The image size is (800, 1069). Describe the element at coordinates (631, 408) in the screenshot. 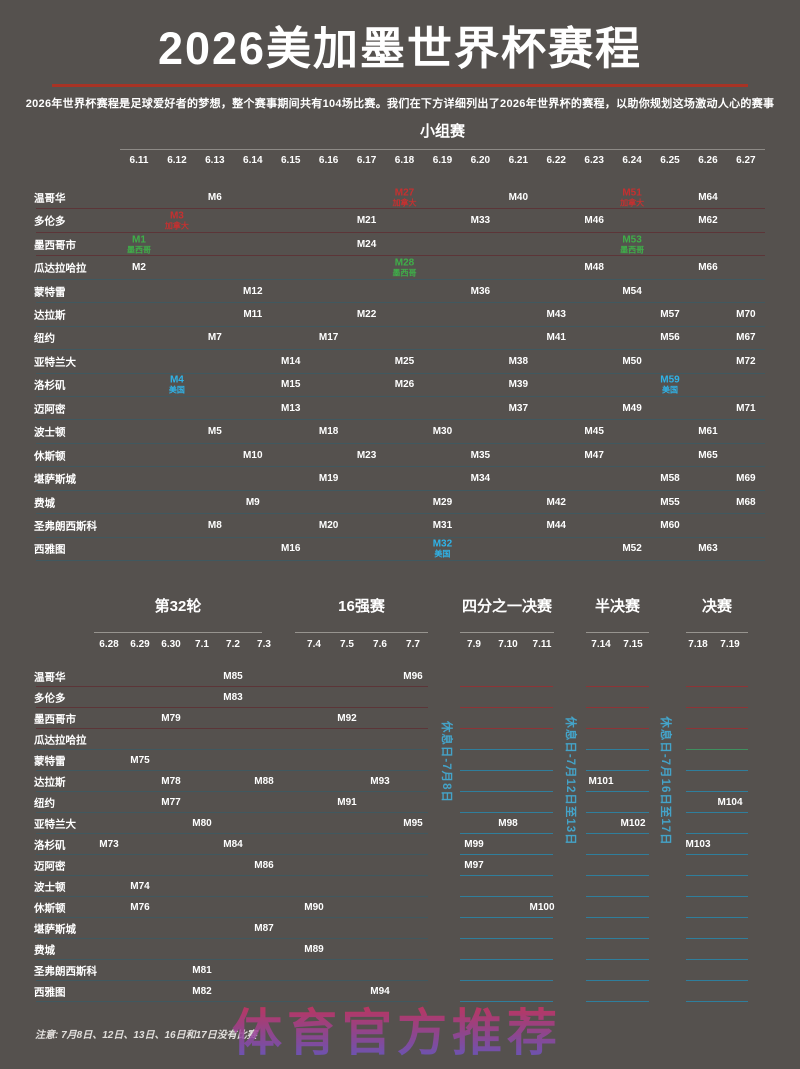

I see `match-cell: M49` at that location.